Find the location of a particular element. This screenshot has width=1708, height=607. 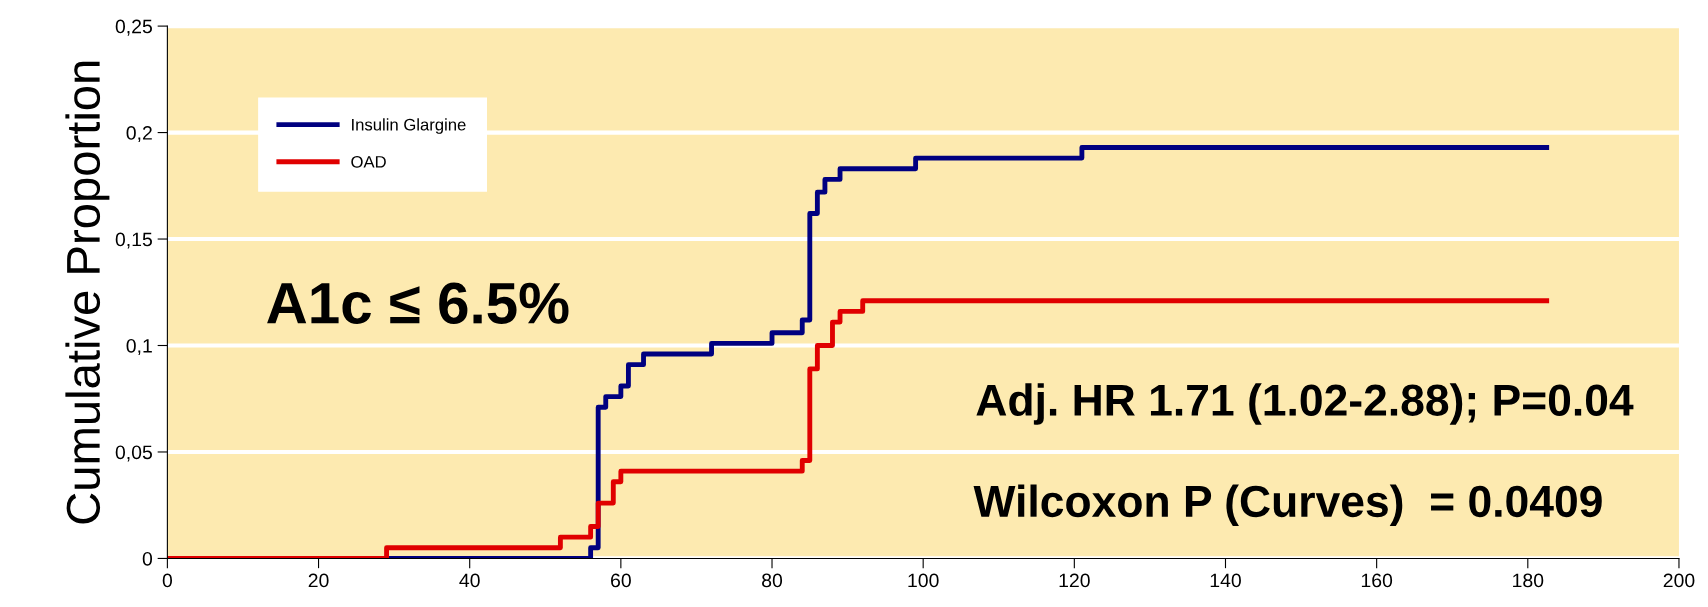

y-tick-label: 0,25 is located at coordinates (133, 27).